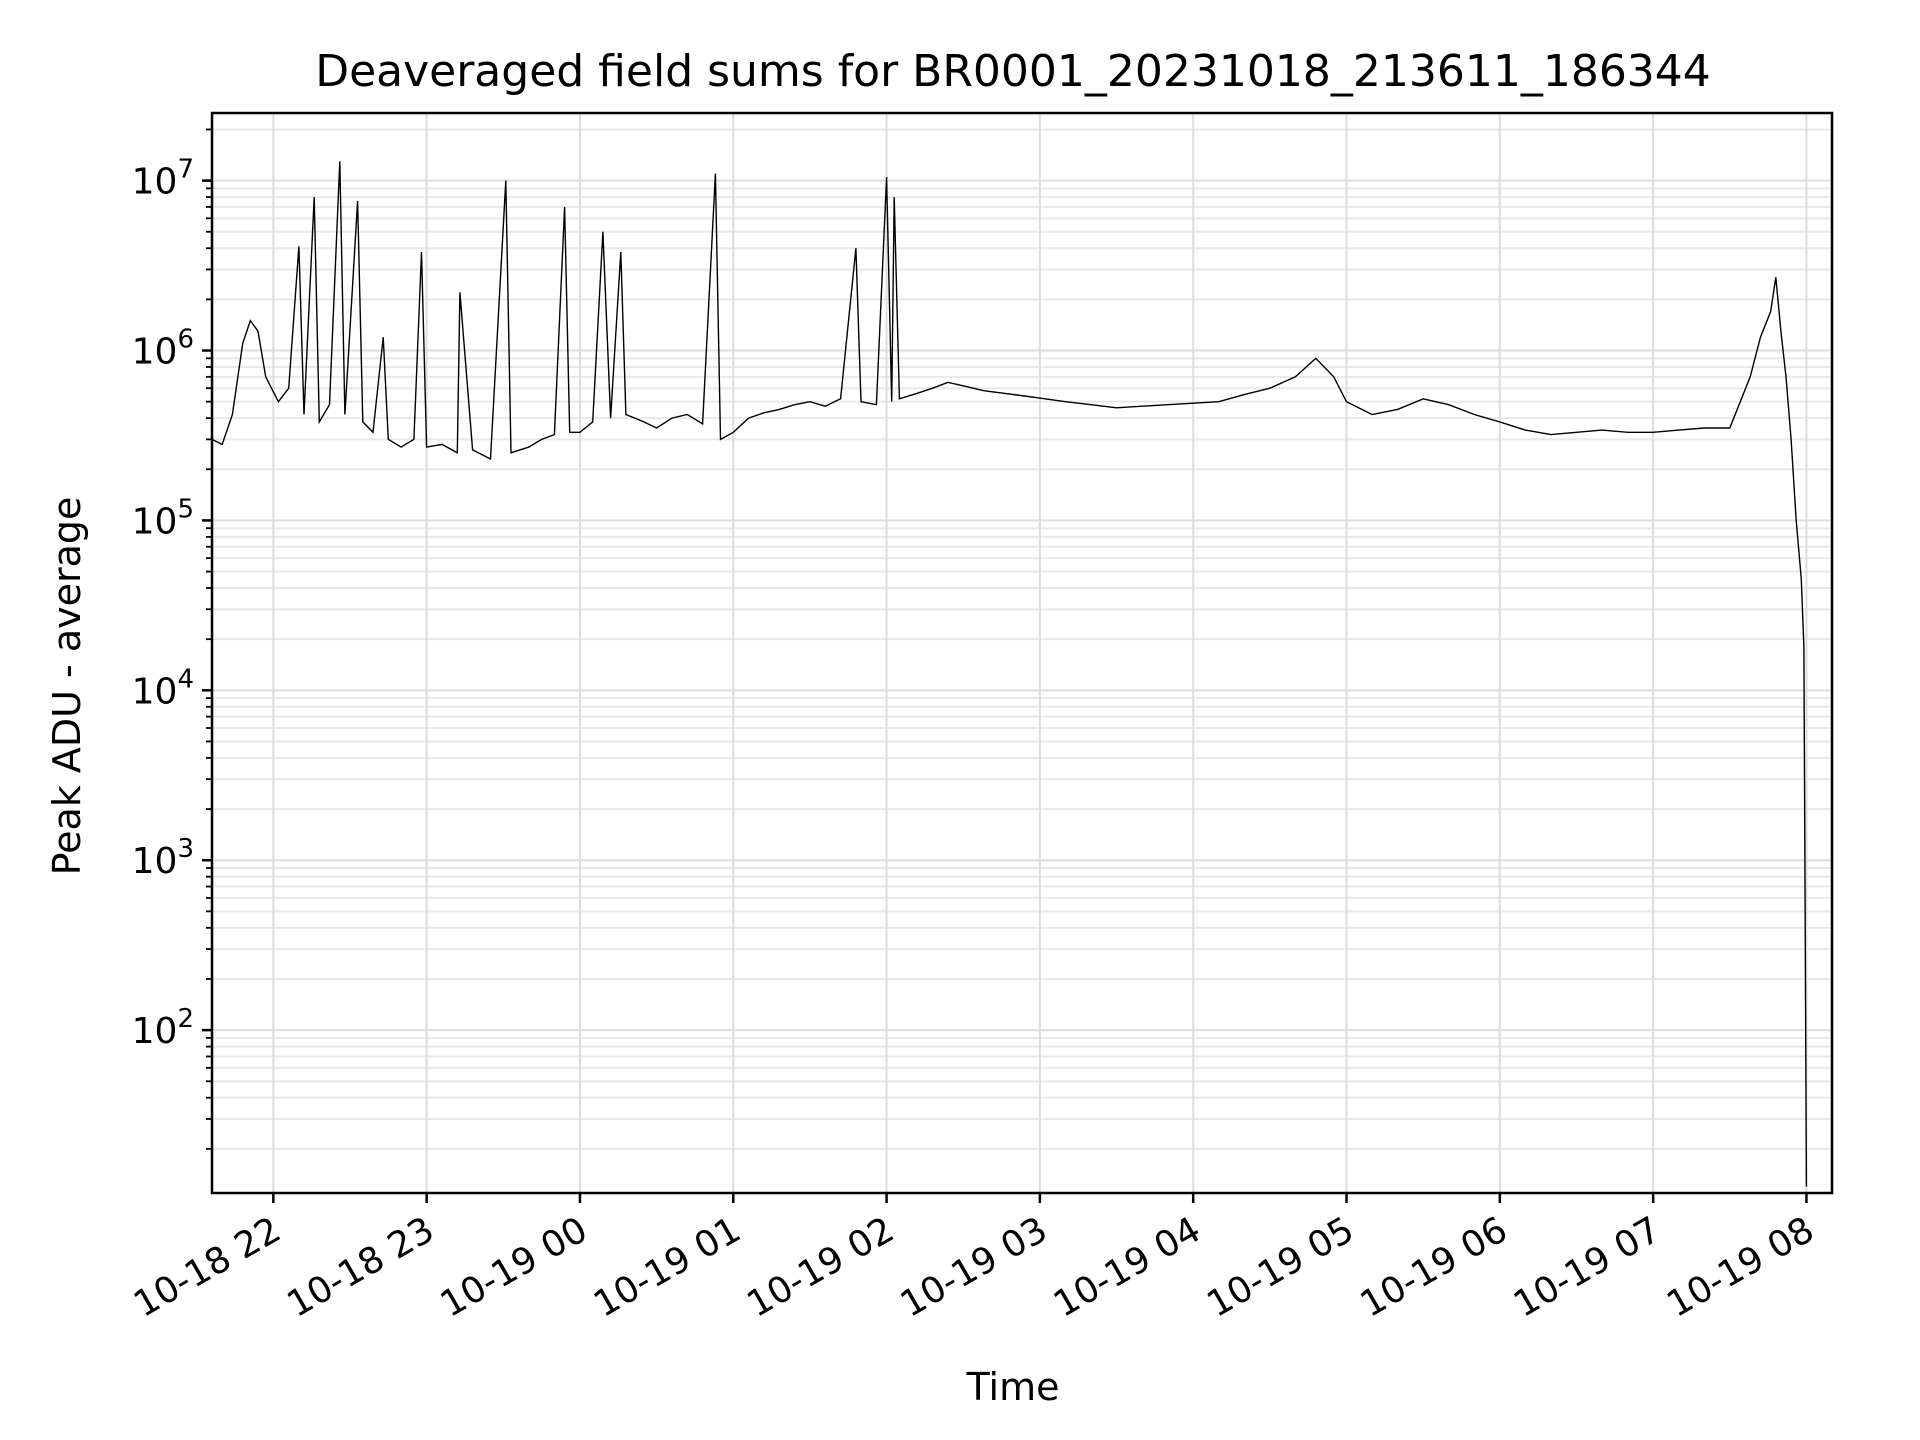  What do you see at coordinates (163, 518) in the screenshot?
I see `y-tick-label: 10⁵` at bounding box center [163, 518].